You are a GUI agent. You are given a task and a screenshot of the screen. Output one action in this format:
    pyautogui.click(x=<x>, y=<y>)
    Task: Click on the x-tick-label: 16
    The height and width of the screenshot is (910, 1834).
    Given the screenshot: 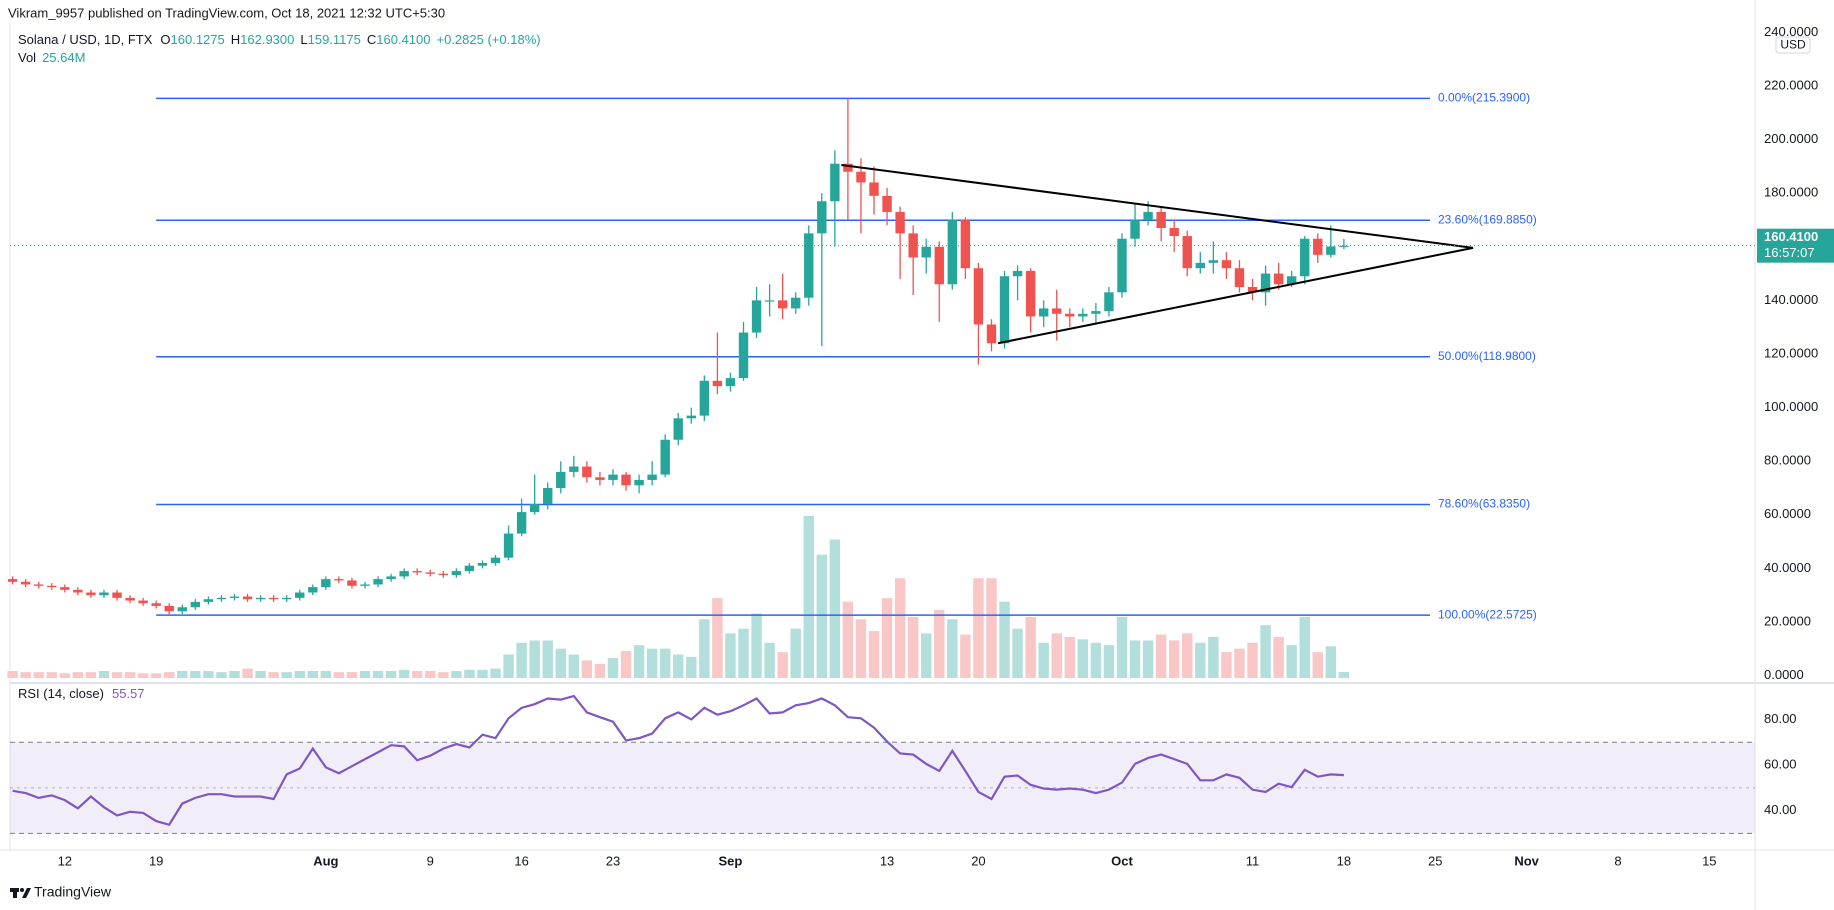 What is the action you would take?
    pyautogui.click(x=521, y=860)
    